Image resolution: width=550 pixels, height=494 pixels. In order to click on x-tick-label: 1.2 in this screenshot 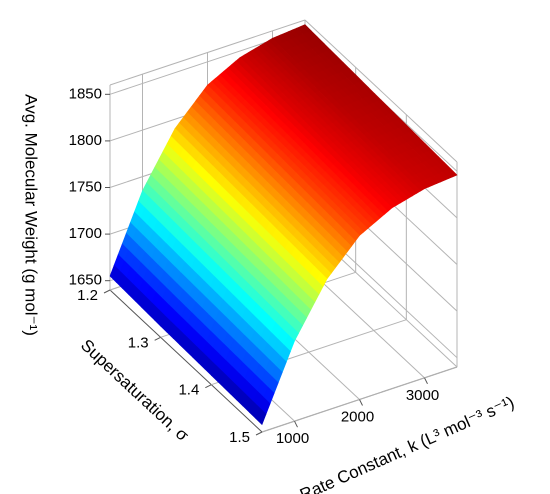, I will do `click(87, 295)`.